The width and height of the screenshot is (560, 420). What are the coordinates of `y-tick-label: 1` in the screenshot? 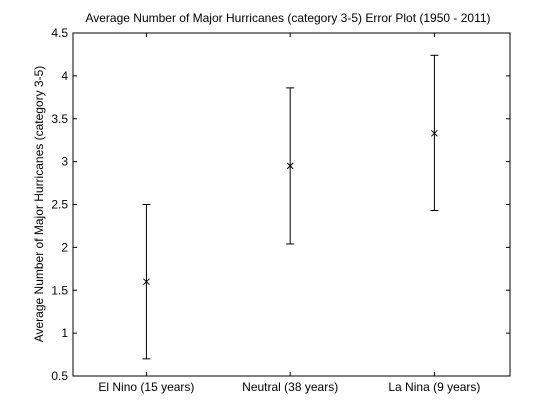 It's located at (64, 333).